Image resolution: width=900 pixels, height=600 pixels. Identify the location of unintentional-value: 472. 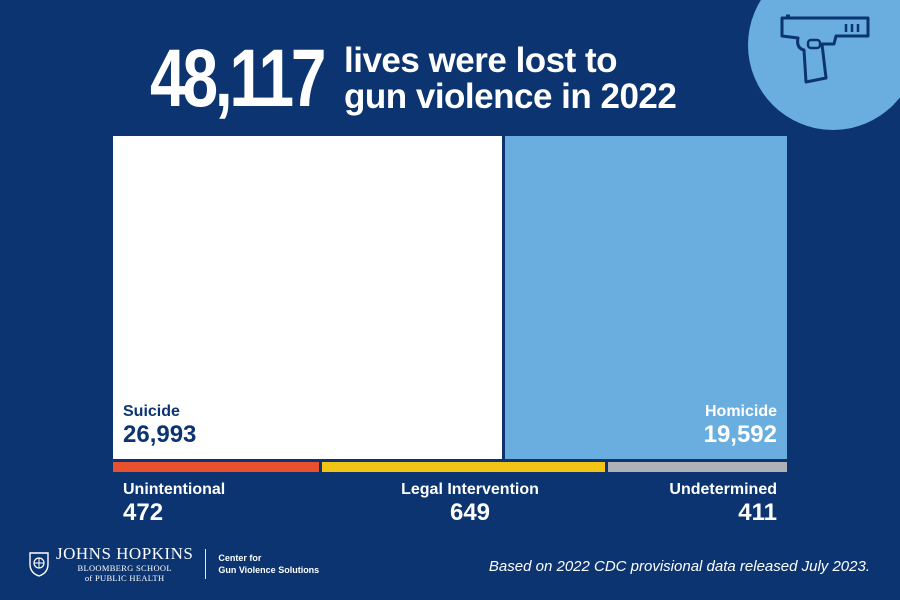
(143, 512).